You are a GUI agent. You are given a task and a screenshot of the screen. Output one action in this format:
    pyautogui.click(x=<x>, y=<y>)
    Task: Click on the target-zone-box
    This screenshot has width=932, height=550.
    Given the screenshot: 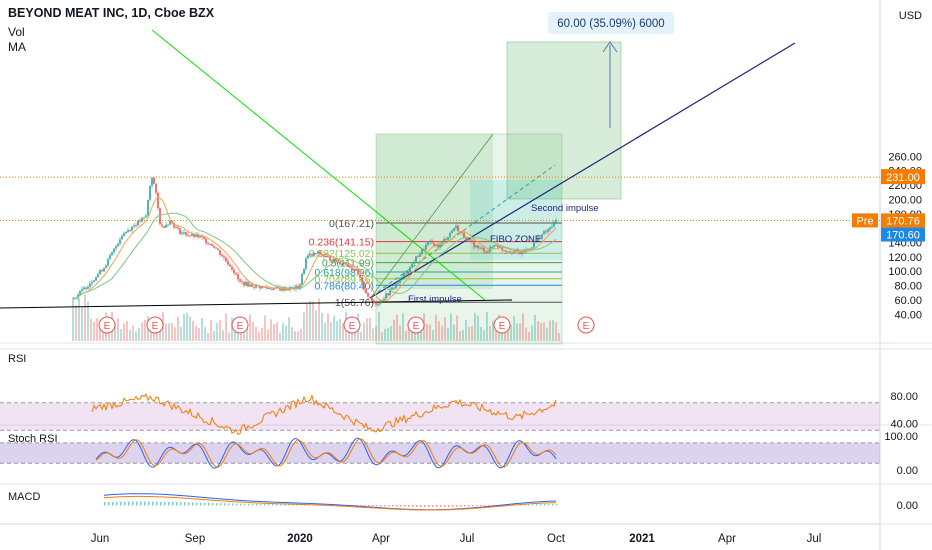 What is the action you would take?
    pyautogui.click(x=564, y=120)
    